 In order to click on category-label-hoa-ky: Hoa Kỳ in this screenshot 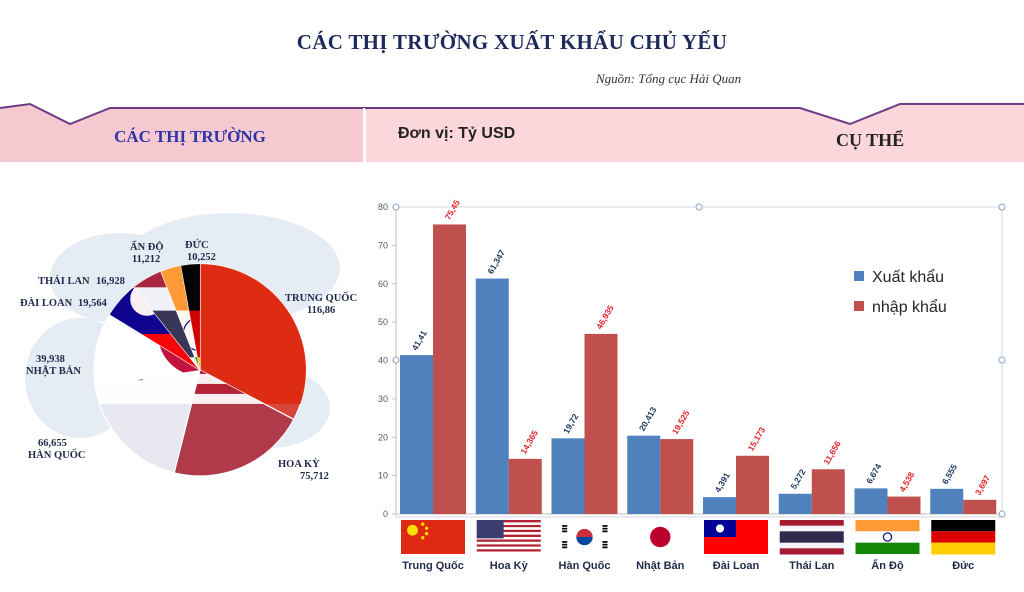, I will do `click(509, 566)`.